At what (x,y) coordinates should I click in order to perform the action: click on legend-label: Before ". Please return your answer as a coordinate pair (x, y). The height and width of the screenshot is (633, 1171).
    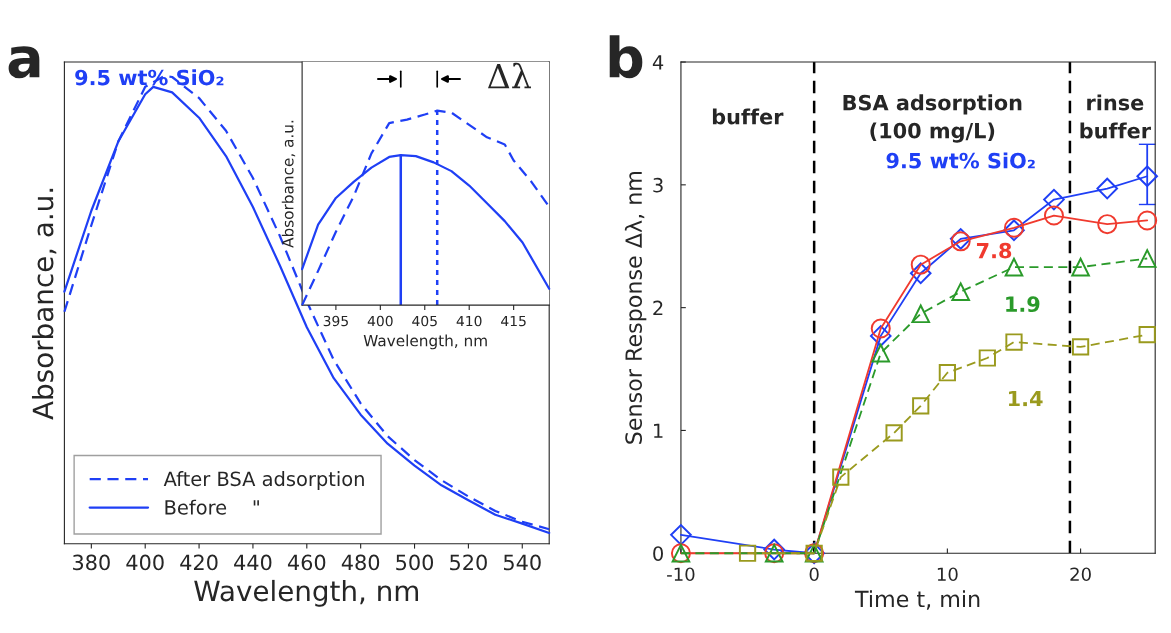
    Looking at the image, I should click on (212, 507).